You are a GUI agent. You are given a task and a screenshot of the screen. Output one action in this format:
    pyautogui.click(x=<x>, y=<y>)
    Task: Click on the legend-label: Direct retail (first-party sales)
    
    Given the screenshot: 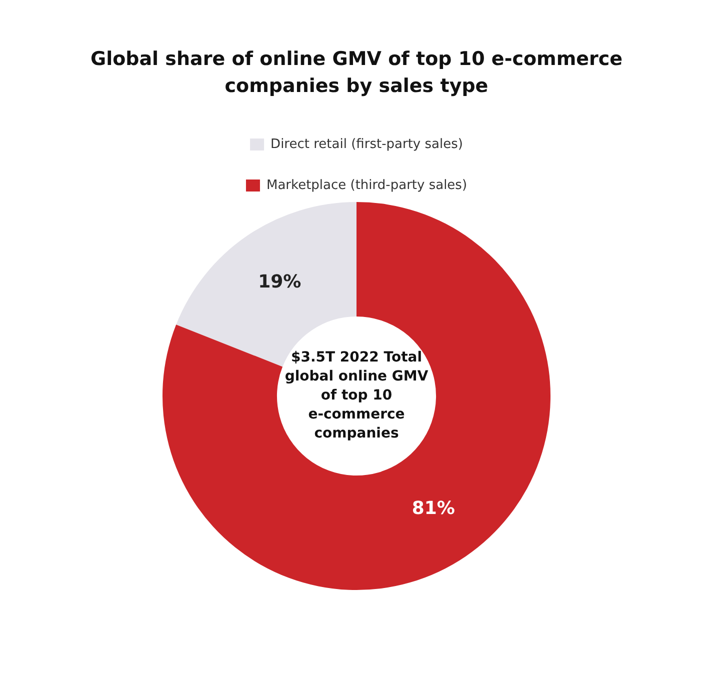 What is the action you would take?
    pyautogui.click(x=366, y=144)
    